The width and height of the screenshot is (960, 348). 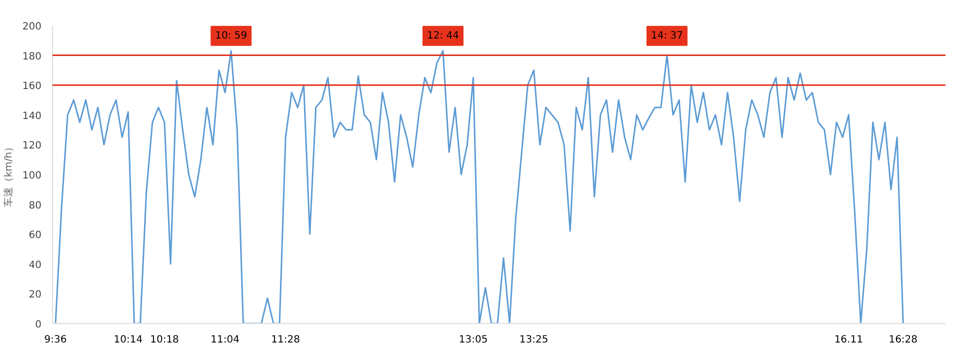 I want to click on x-tick-label: 9:36, so click(x=55, y=340).